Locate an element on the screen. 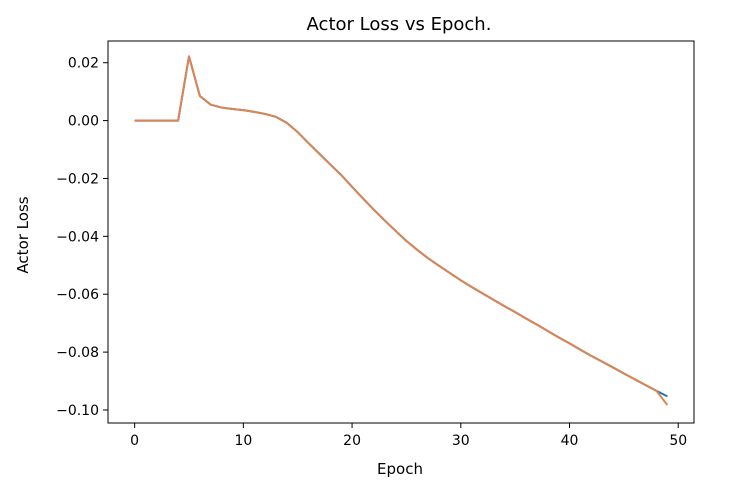 The image size is (745, 487). y-tick-label: 0.02 is located at coordinates (83, 64).